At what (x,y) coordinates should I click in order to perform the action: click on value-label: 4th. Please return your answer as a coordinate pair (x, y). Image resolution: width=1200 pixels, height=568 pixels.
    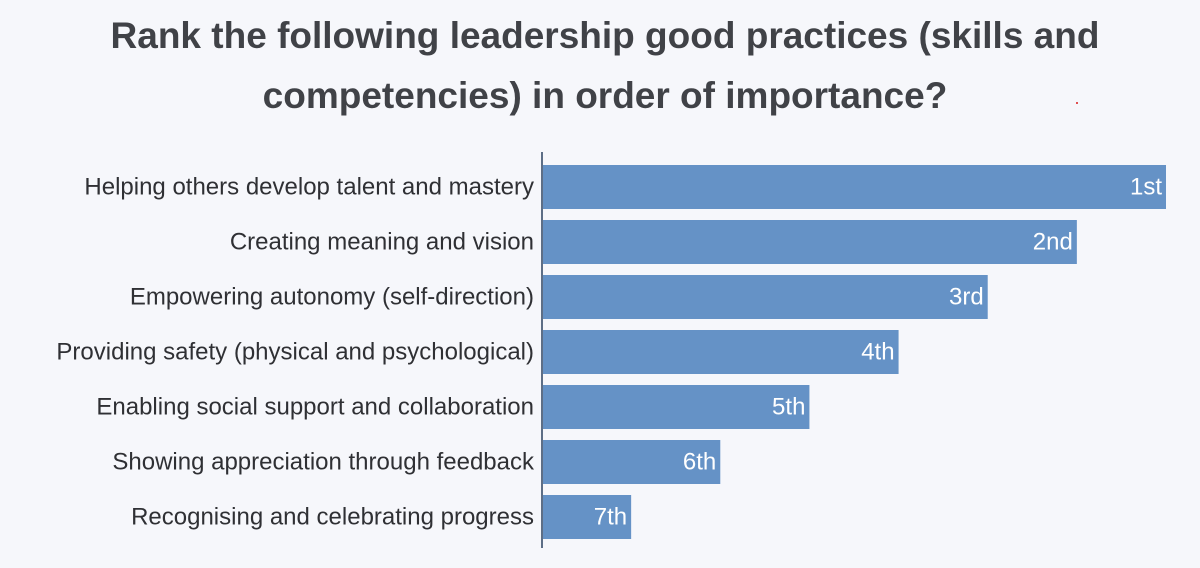
    Looking at the image, I should click on (877, 352).